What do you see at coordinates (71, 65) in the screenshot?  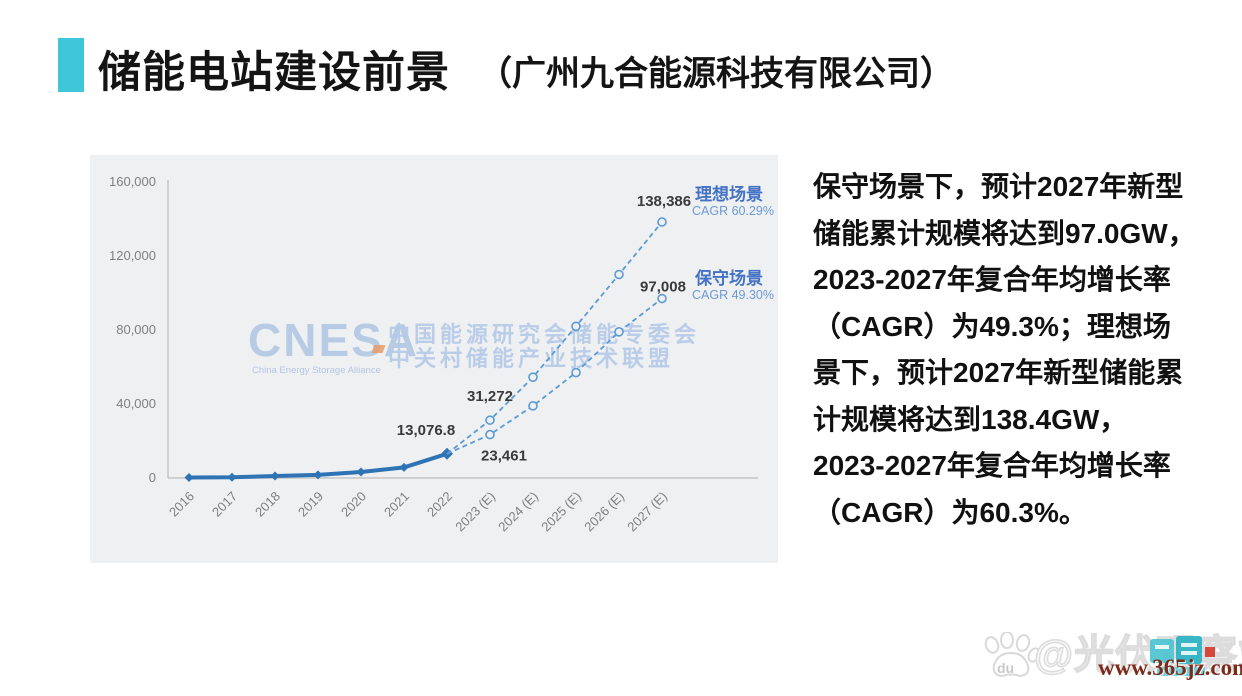 I see `title-accent-bar` at bounding box center [71, 65].